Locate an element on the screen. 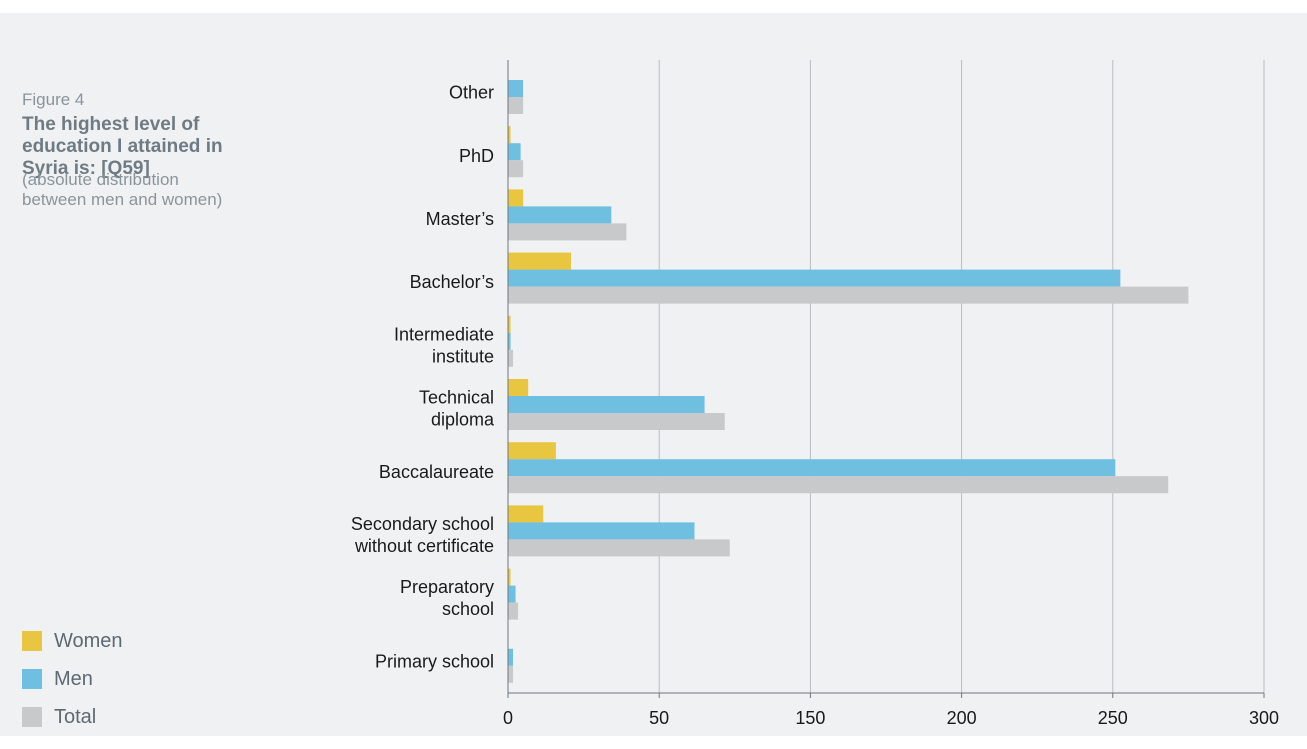 The height and width of the screenshot is (749, 1307). figure-label: Figure 4 is located at coordinates (53, 99).